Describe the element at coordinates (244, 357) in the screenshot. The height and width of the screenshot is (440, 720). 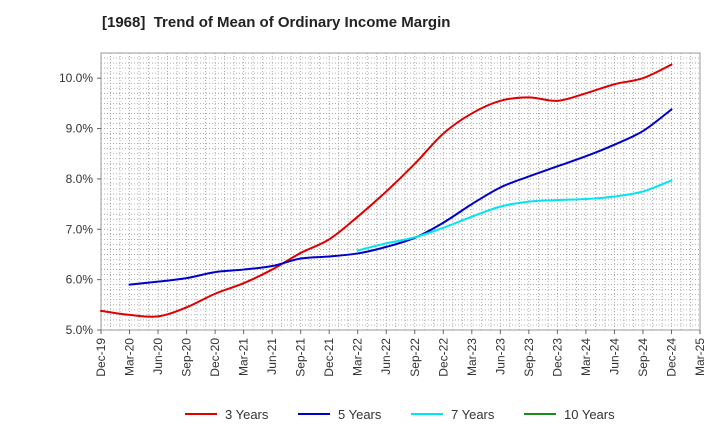
I see `x-tick-label: Mar-21` at that location.